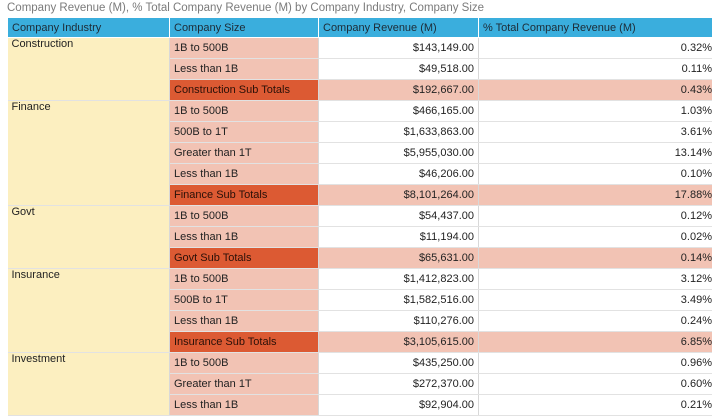  What do you see at coordinates (398, 195) in the screenshot?
I see `revenue-cell: $8,101,264.00` at bounding box center [398, 195].